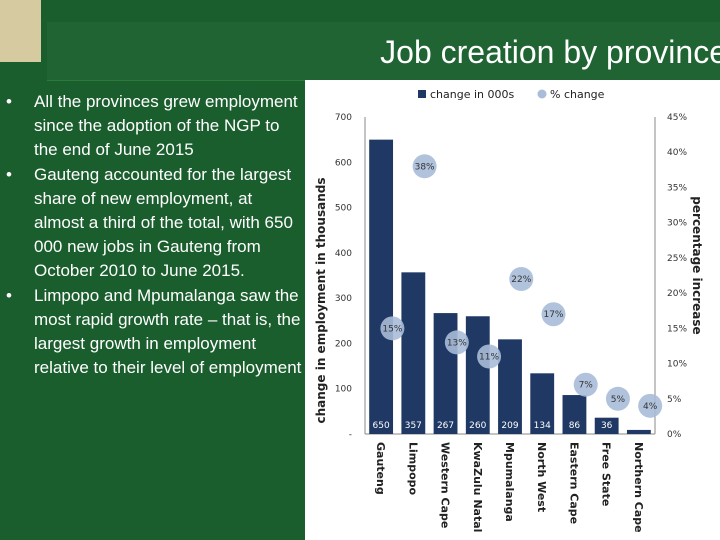  Describe the element at coordinates (343, 254) in the screenshot. I see `y-tick-label: 400` at that location.